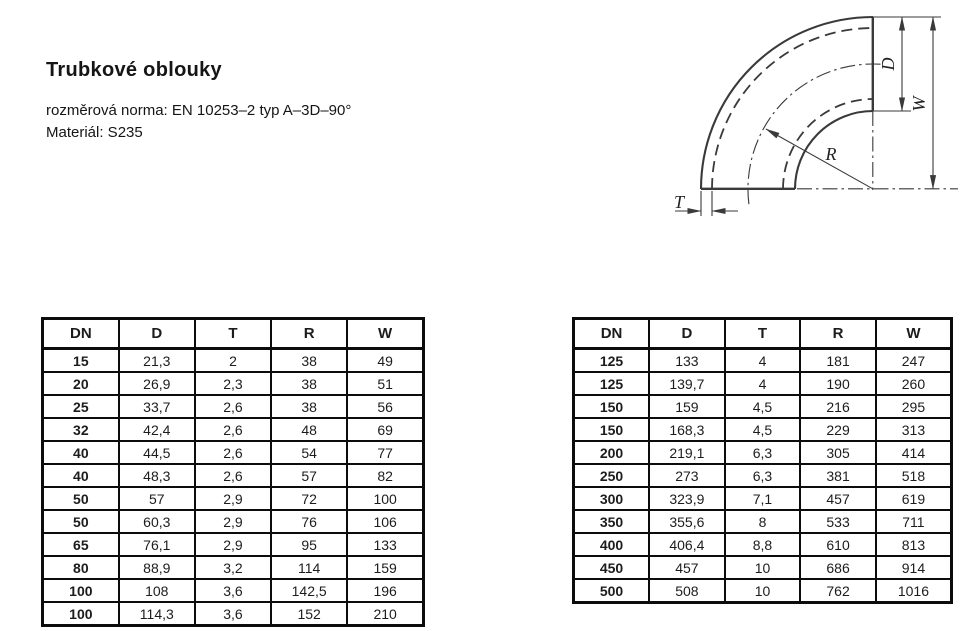 The image size is (974, 631). What do you see at coordinates (913, 429) in the screenshot?
I see `table-cell: 313` at bounding box center [913, 429].